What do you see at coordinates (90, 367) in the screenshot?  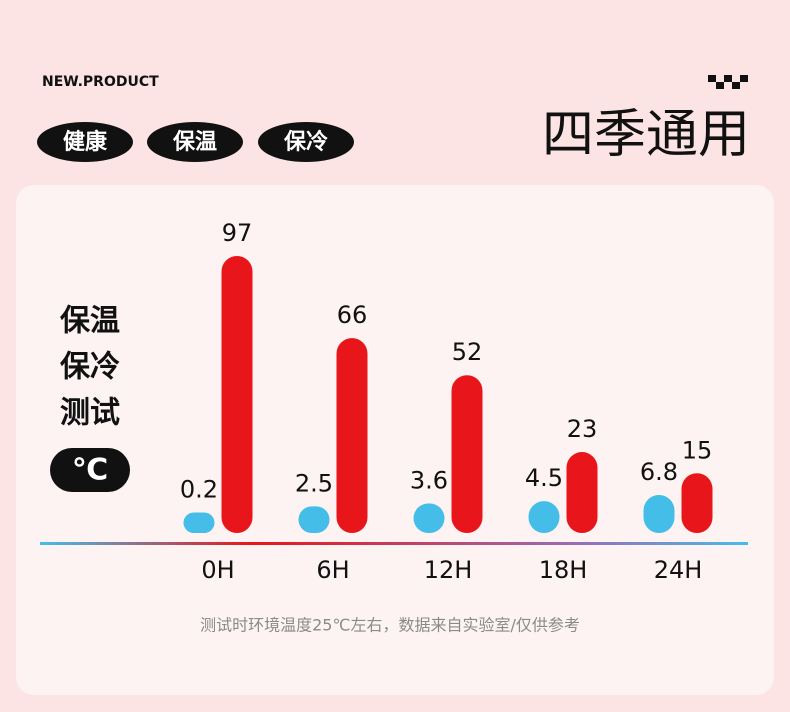 I see `side-label: 保冷` at bounding box center [90, 367].